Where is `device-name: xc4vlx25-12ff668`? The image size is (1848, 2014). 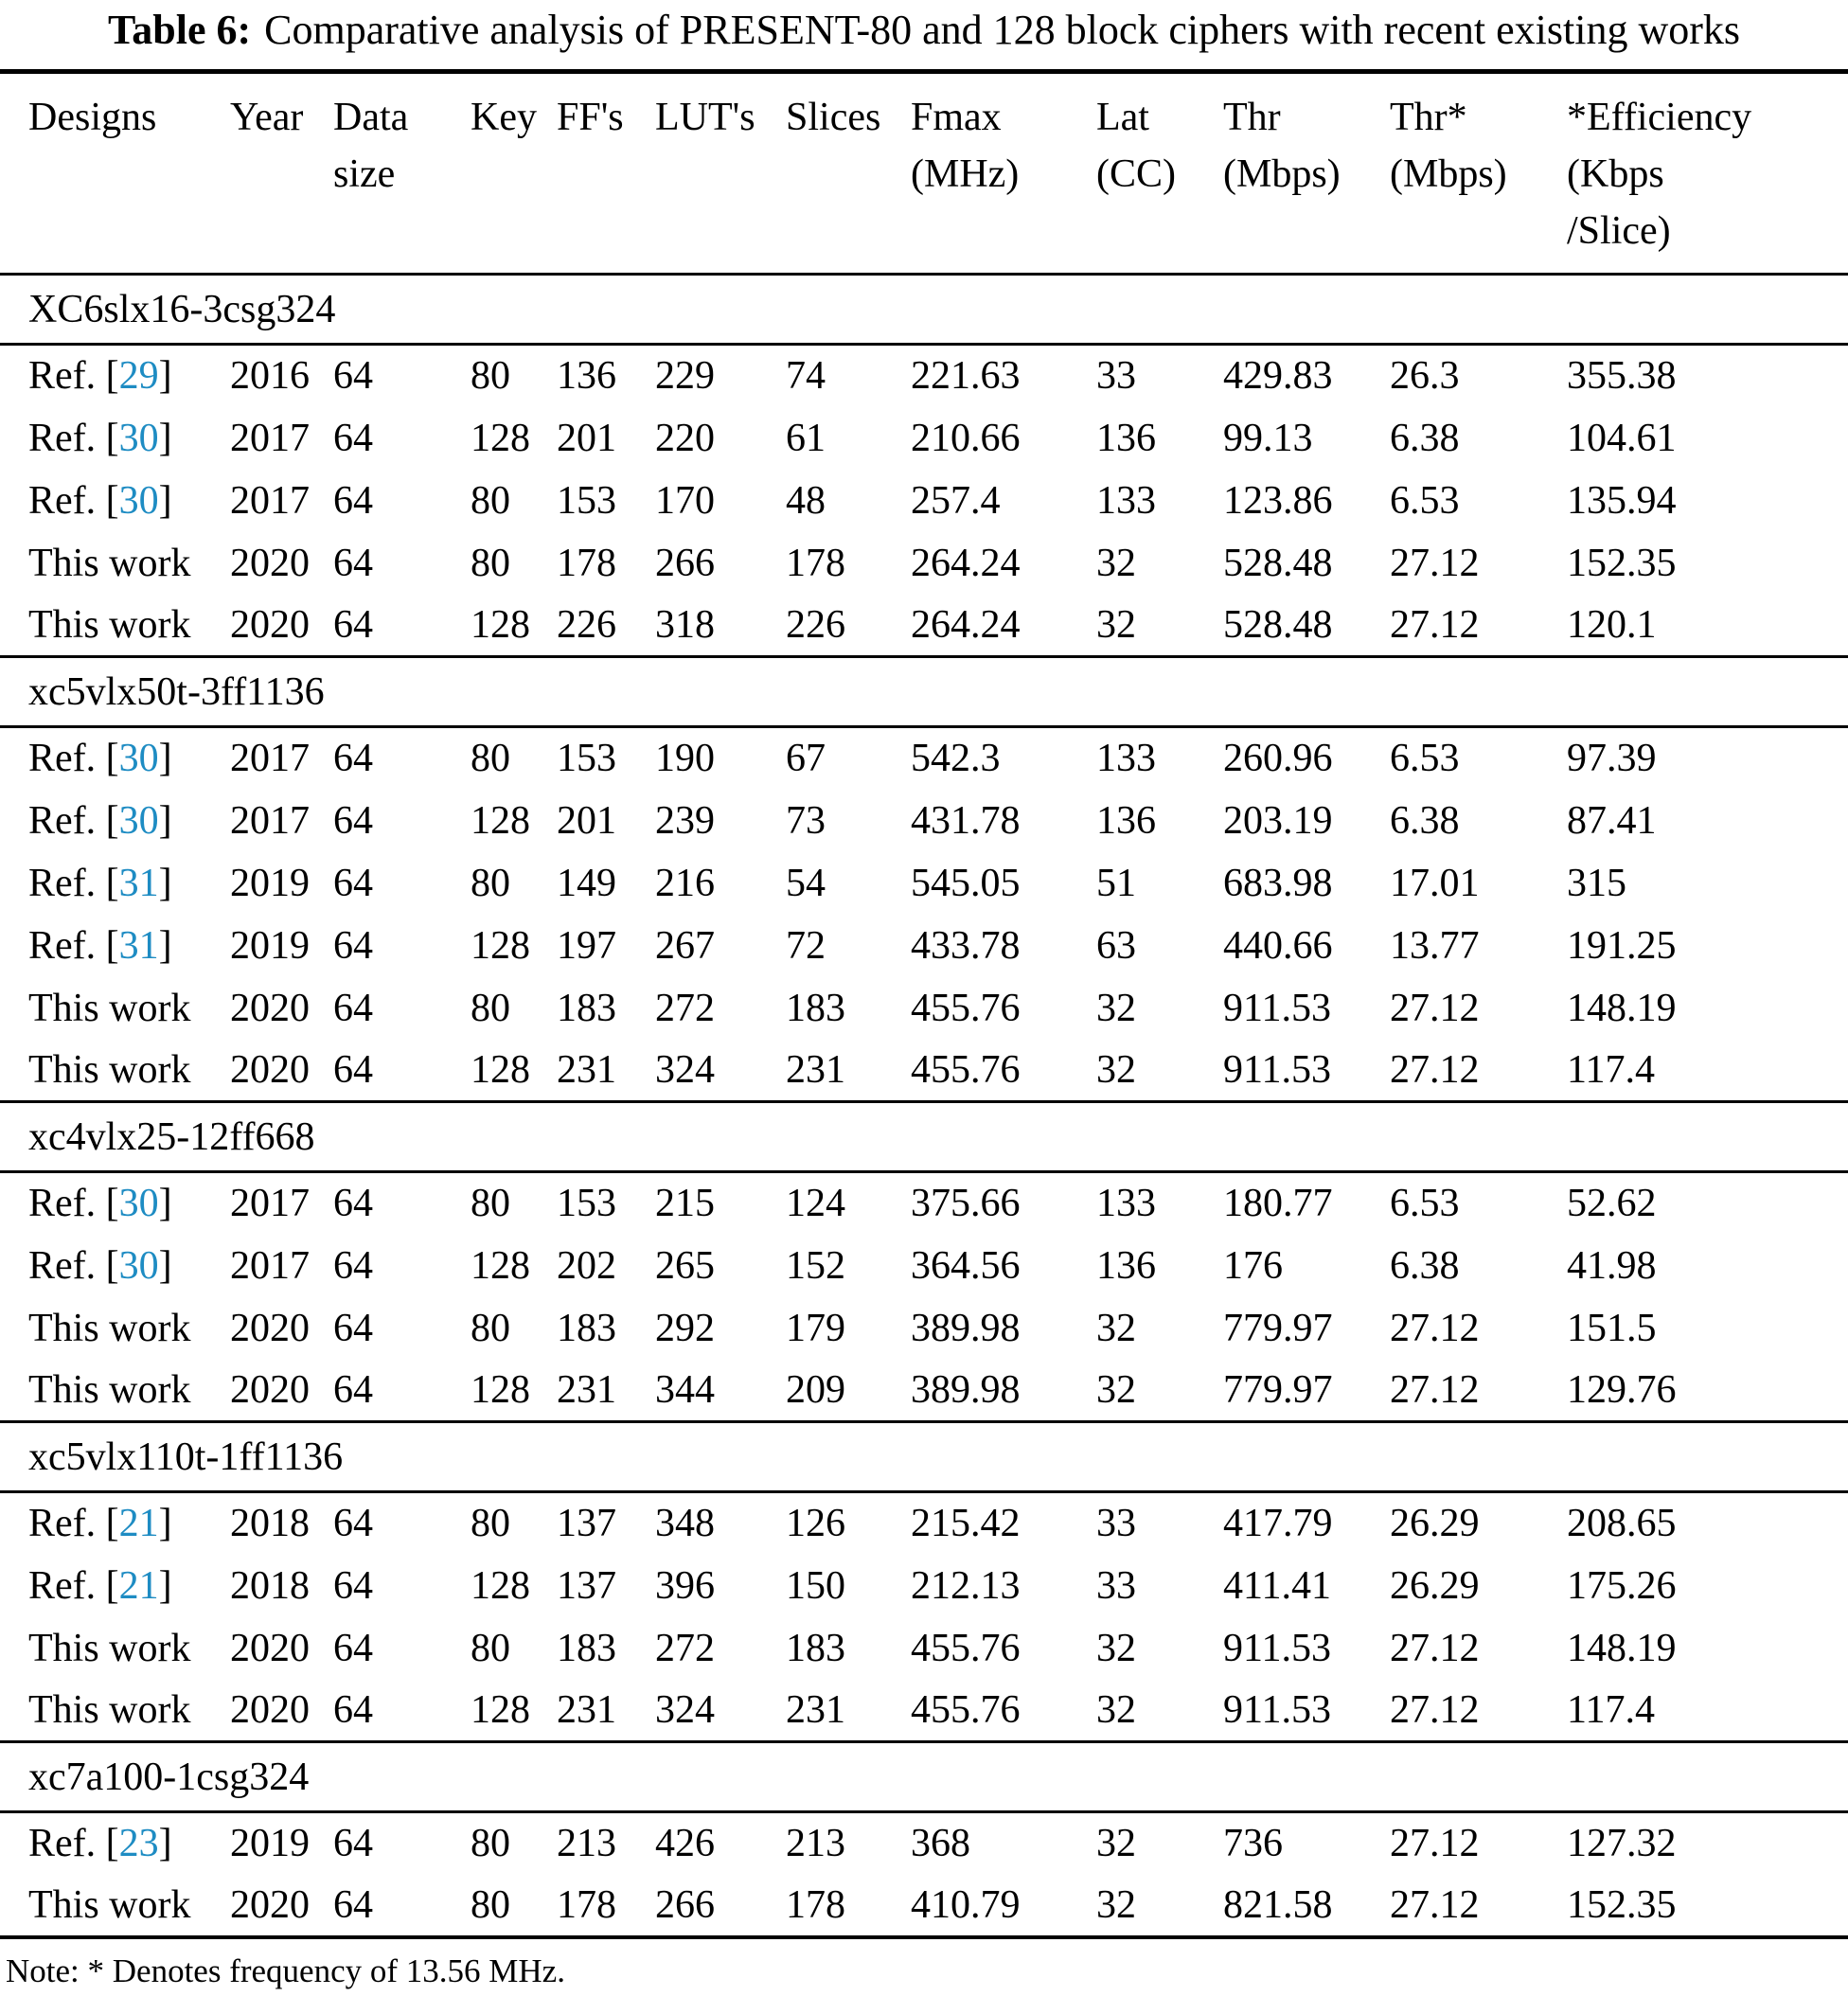
device-name: xc4vlx25-12ff668 is located at coordinates (924, 1136).